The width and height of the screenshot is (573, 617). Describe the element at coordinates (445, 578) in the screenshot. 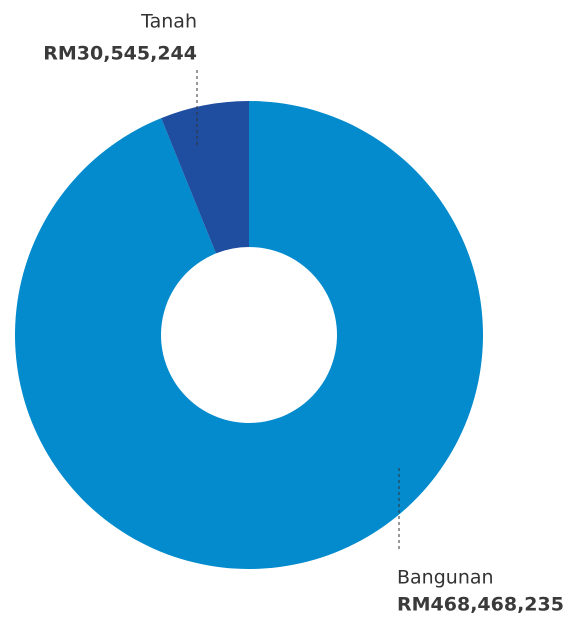

I see `slice-label: Bangunan` at that location.